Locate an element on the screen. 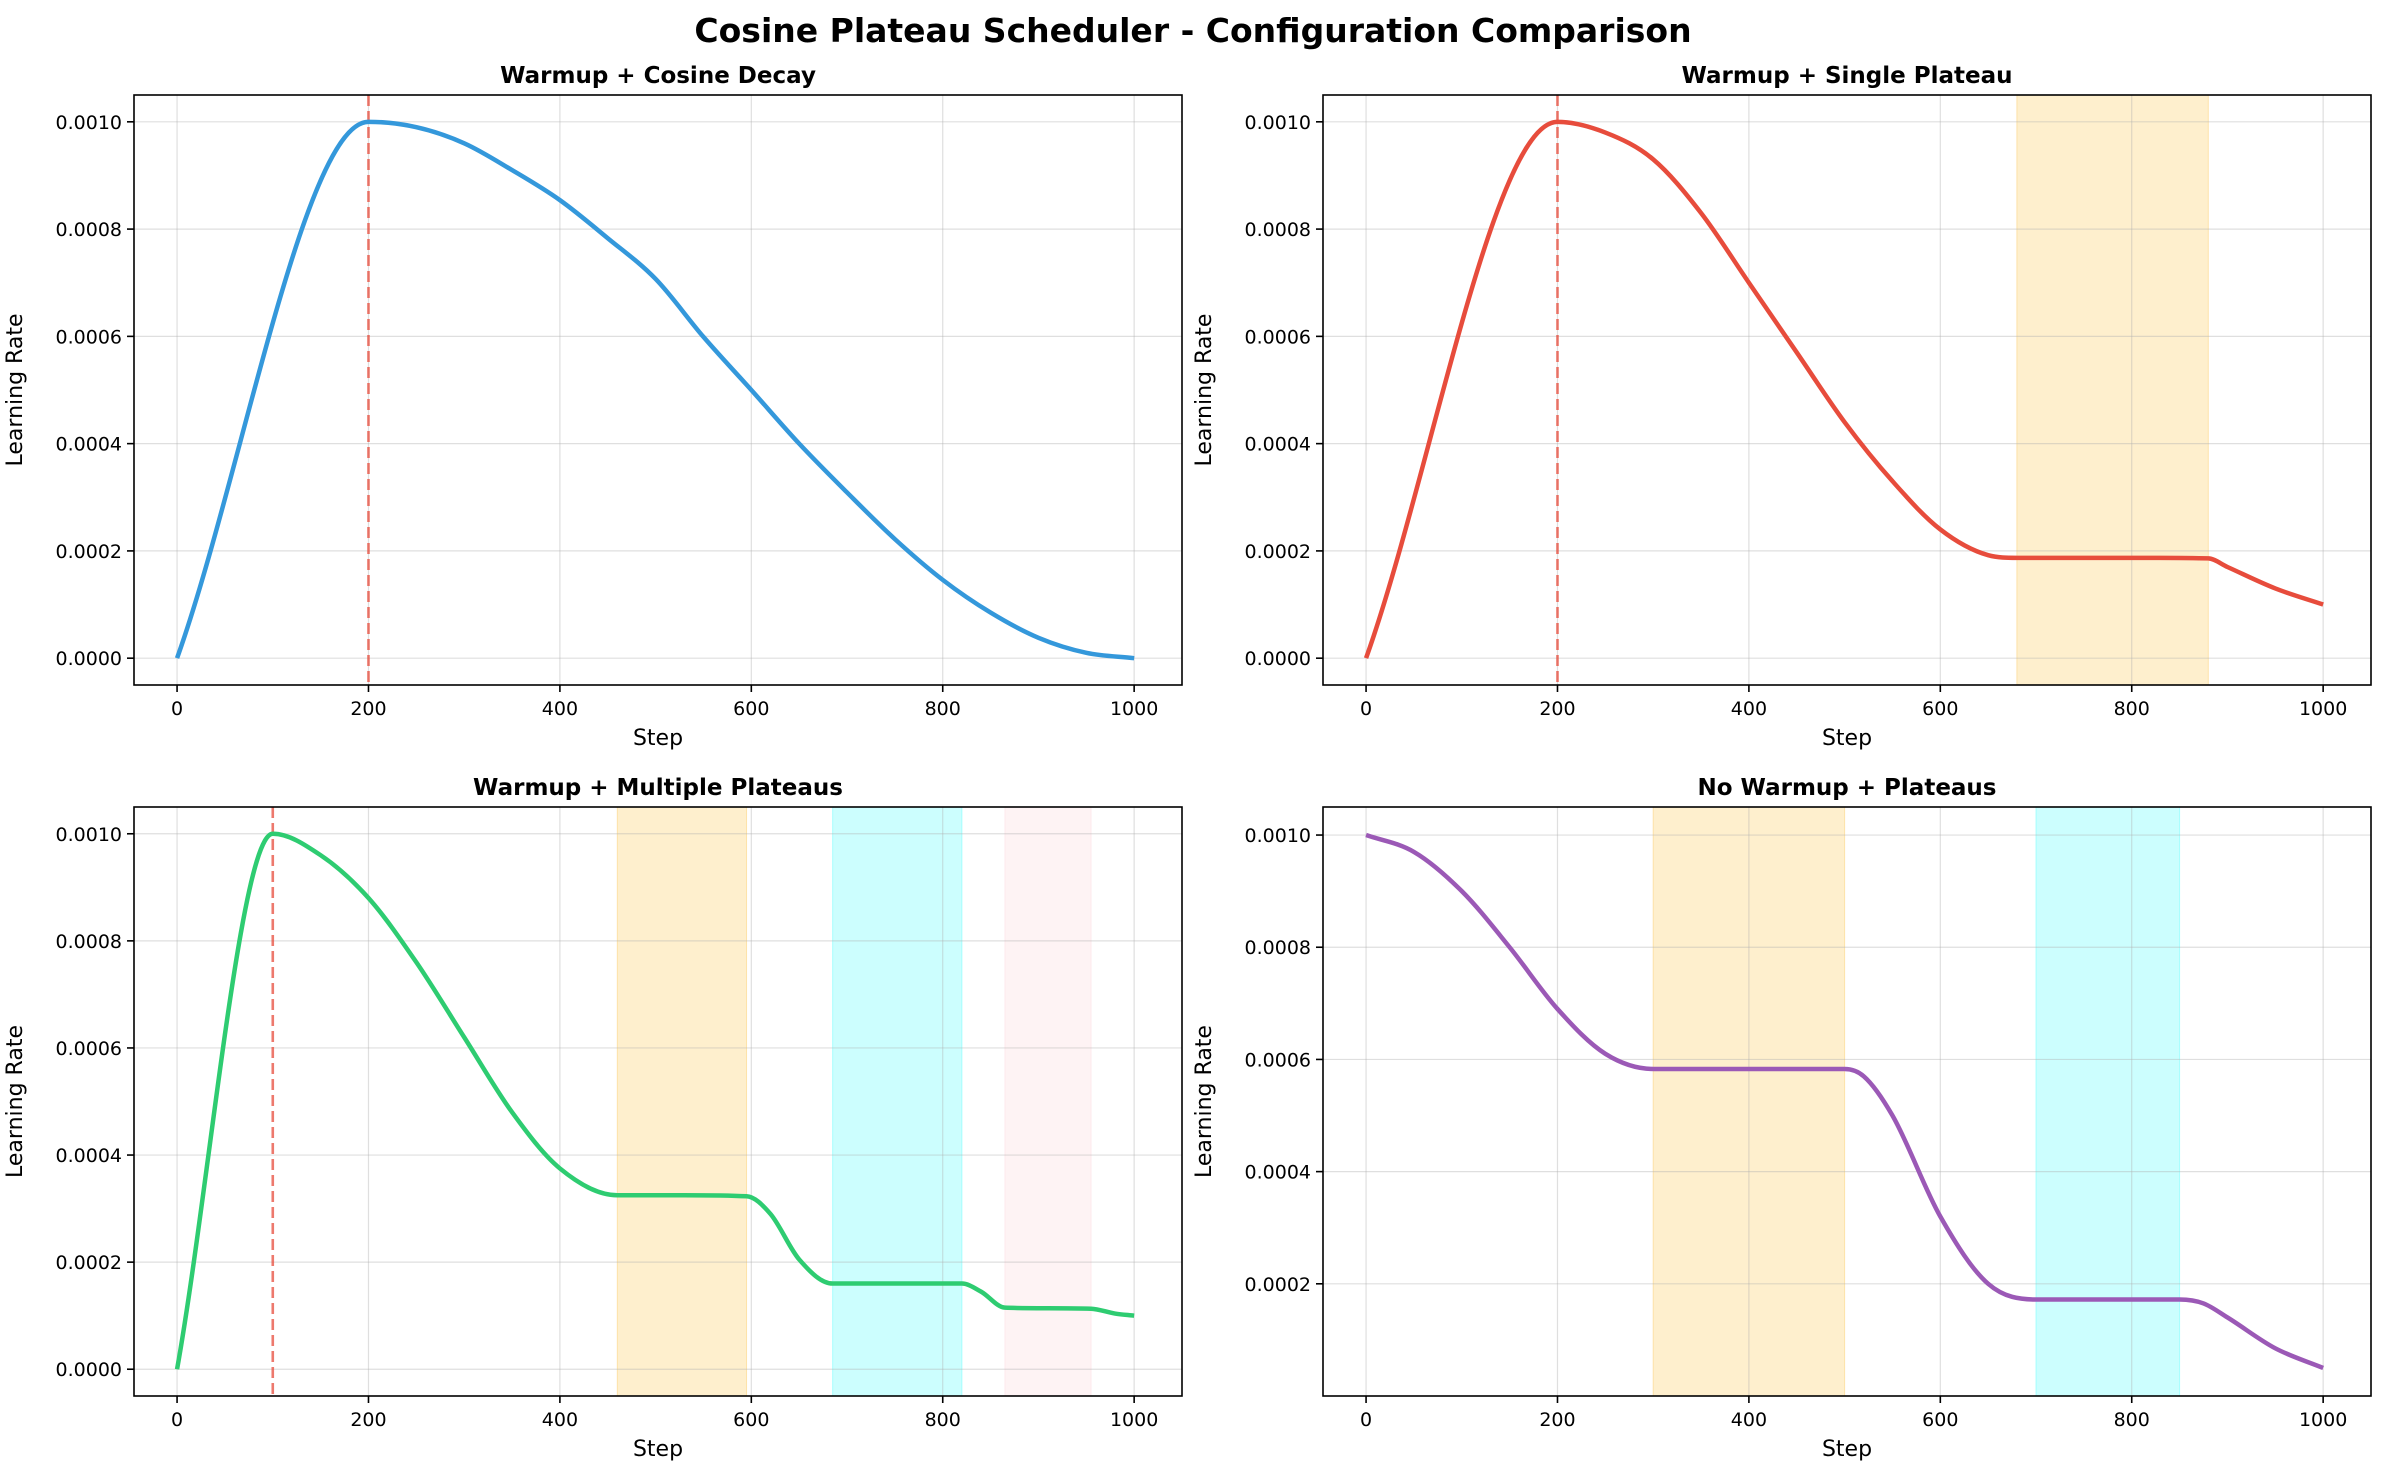 This screenshot has width=2386, height=1477. y-tick-label-3: 0.0008 is located at coordinates (1278, 948).